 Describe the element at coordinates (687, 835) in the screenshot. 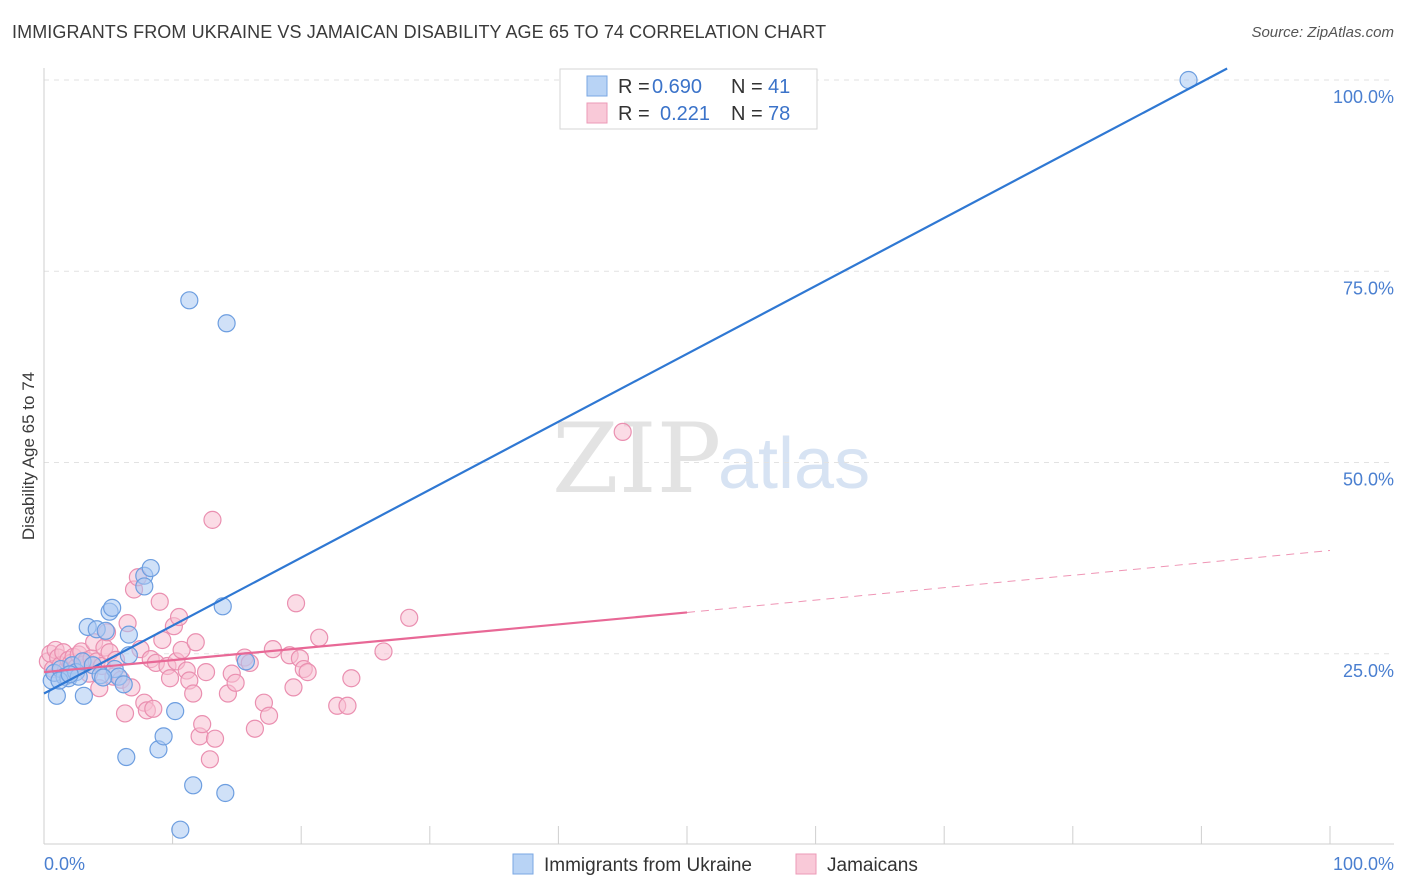

I see `x-axis-ticks` at that location.